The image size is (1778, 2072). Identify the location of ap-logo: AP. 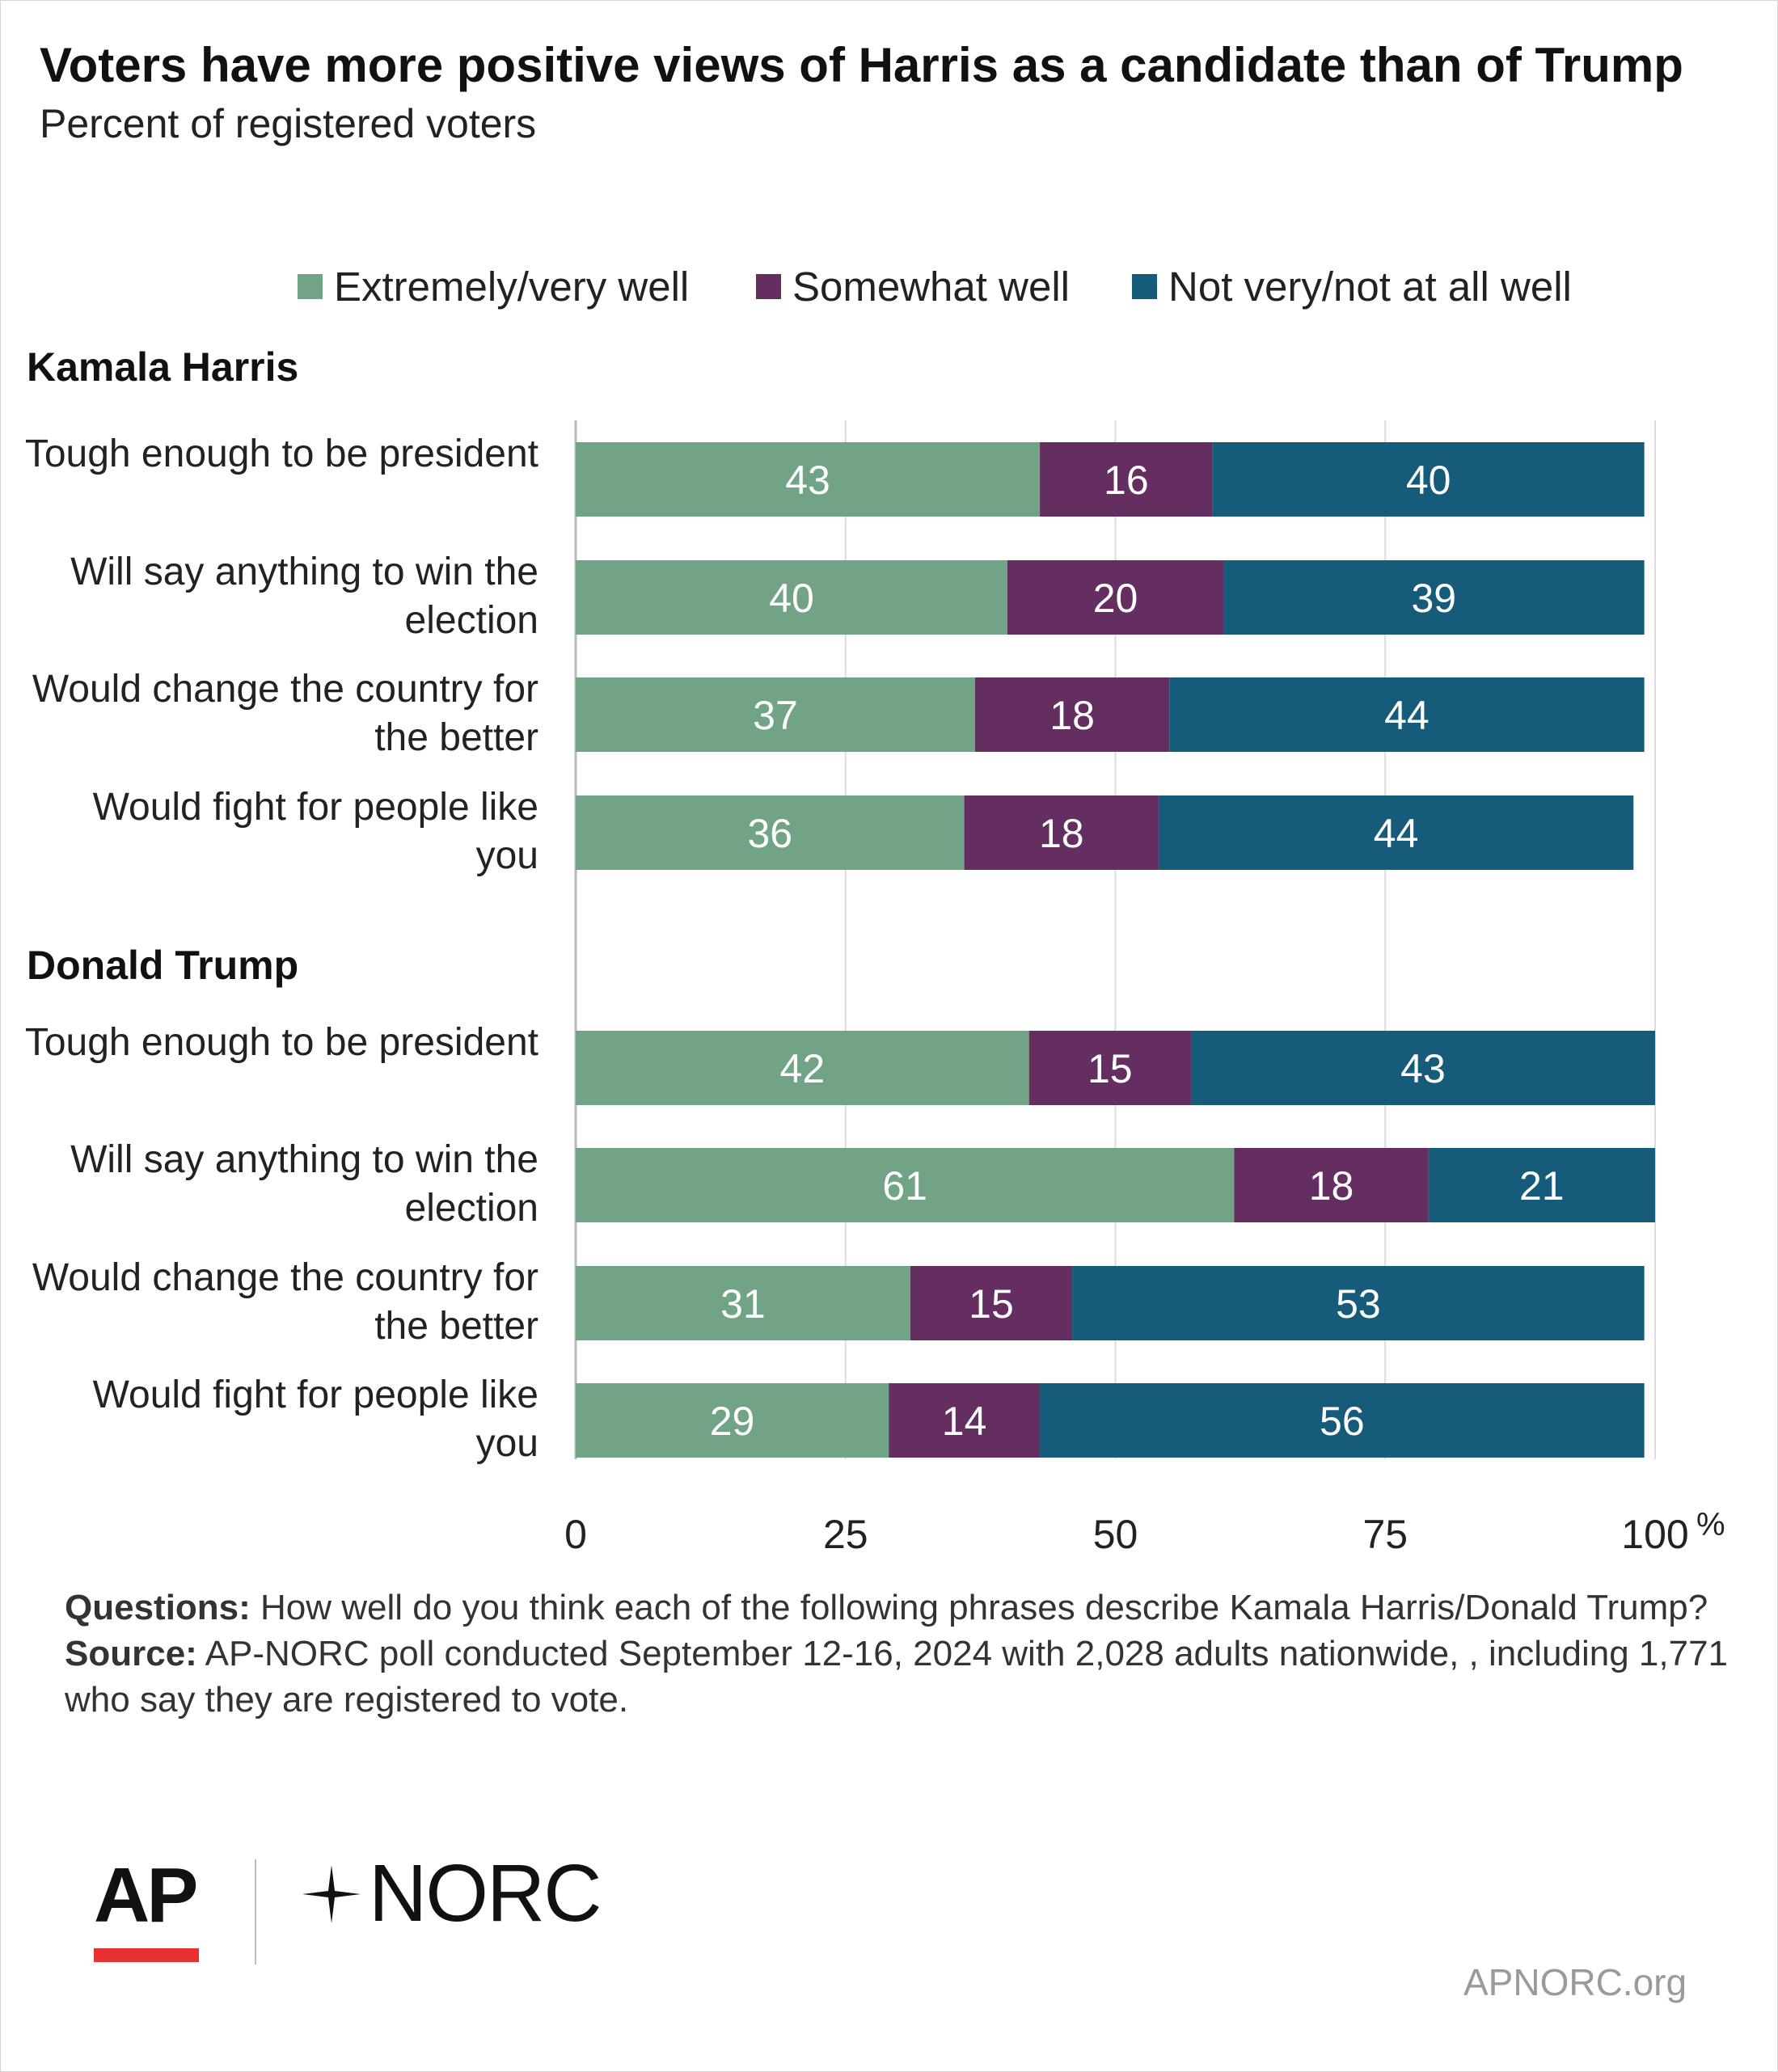
(146, 1895).